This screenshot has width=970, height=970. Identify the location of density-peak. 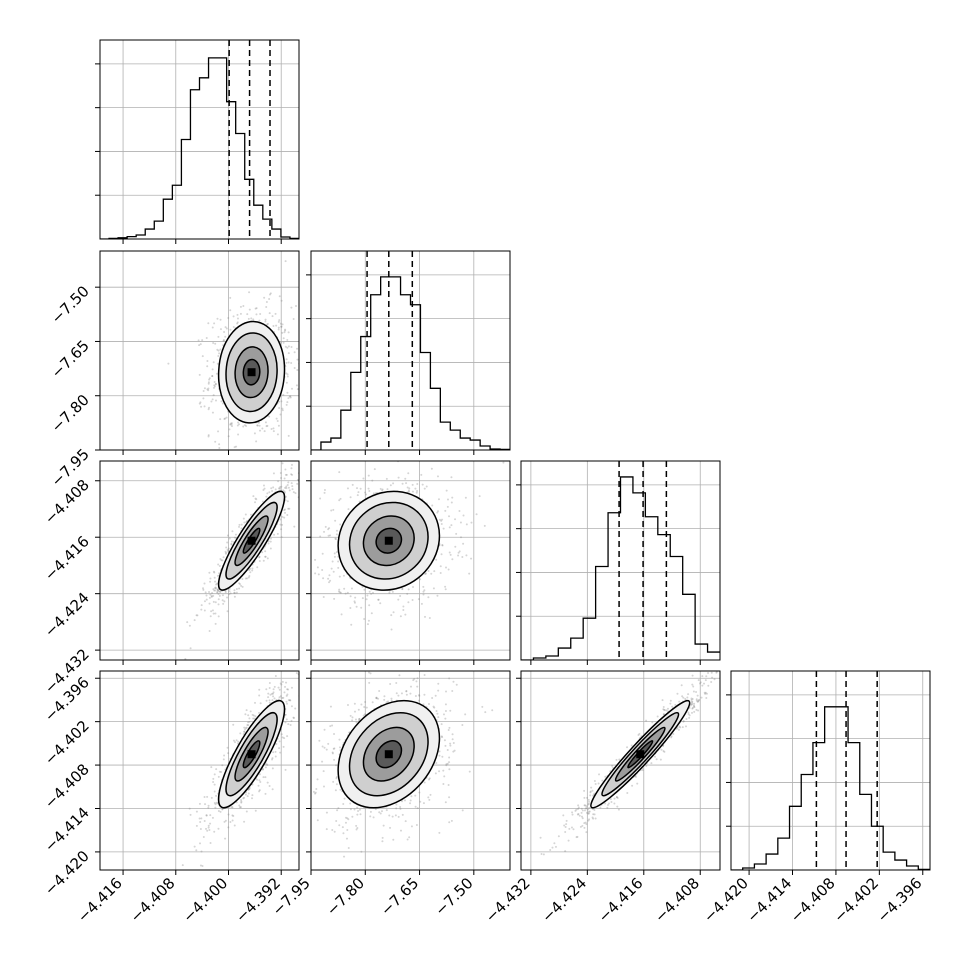
(251, 754).